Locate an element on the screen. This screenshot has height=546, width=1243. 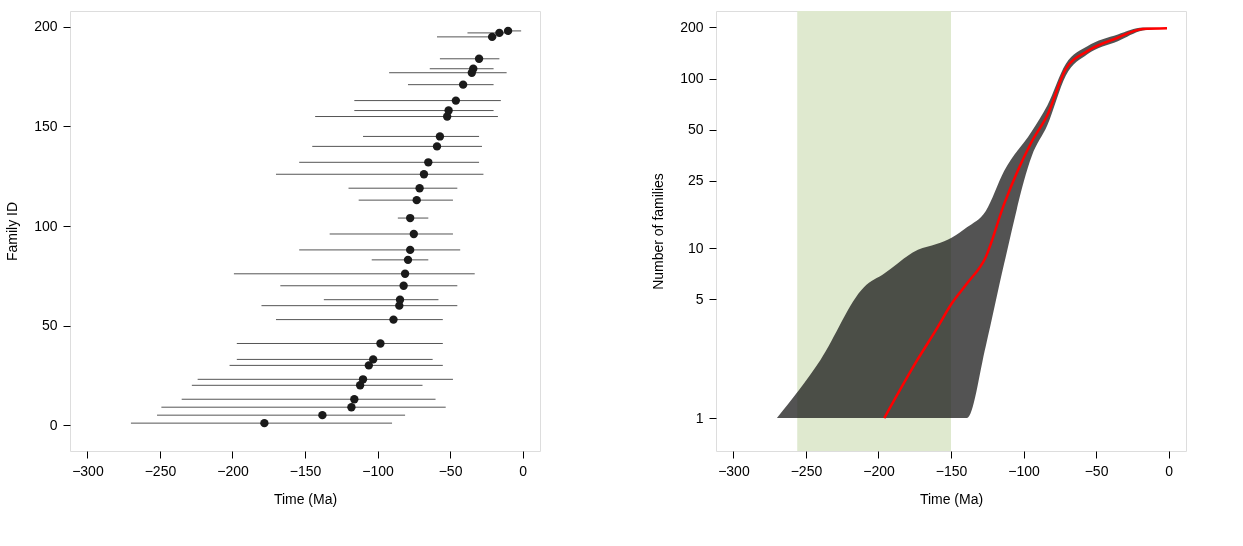
y-tick-label: 0 is located at coordinates (53, 424).